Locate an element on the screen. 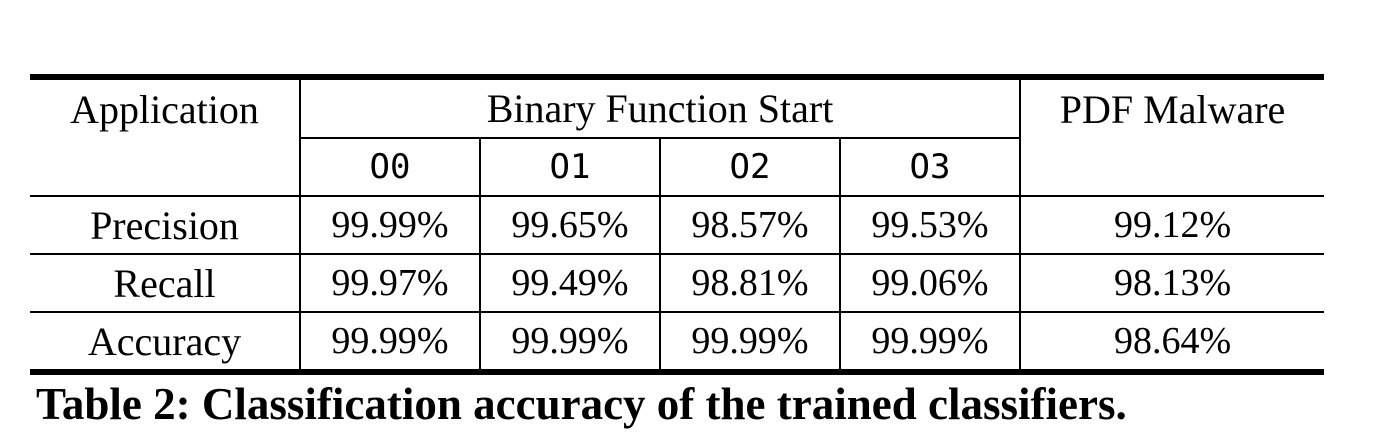 This screenshot has width=1396, height=446. row-label: Precision is located at coordinates (165, 225).